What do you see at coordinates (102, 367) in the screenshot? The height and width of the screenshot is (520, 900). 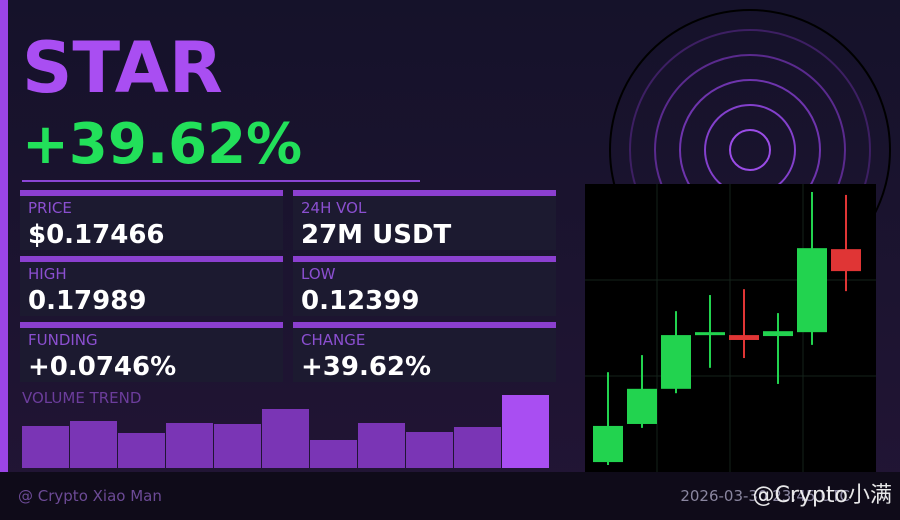 I see `stat-value: +0.0746%` at bounding box center [102, 367].